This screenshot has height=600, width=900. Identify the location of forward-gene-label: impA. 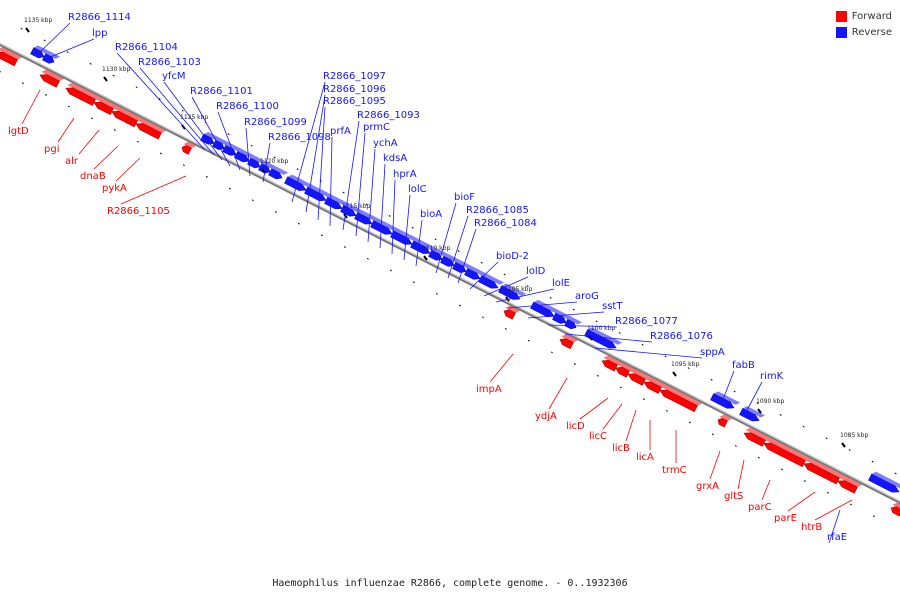
(489, 389).